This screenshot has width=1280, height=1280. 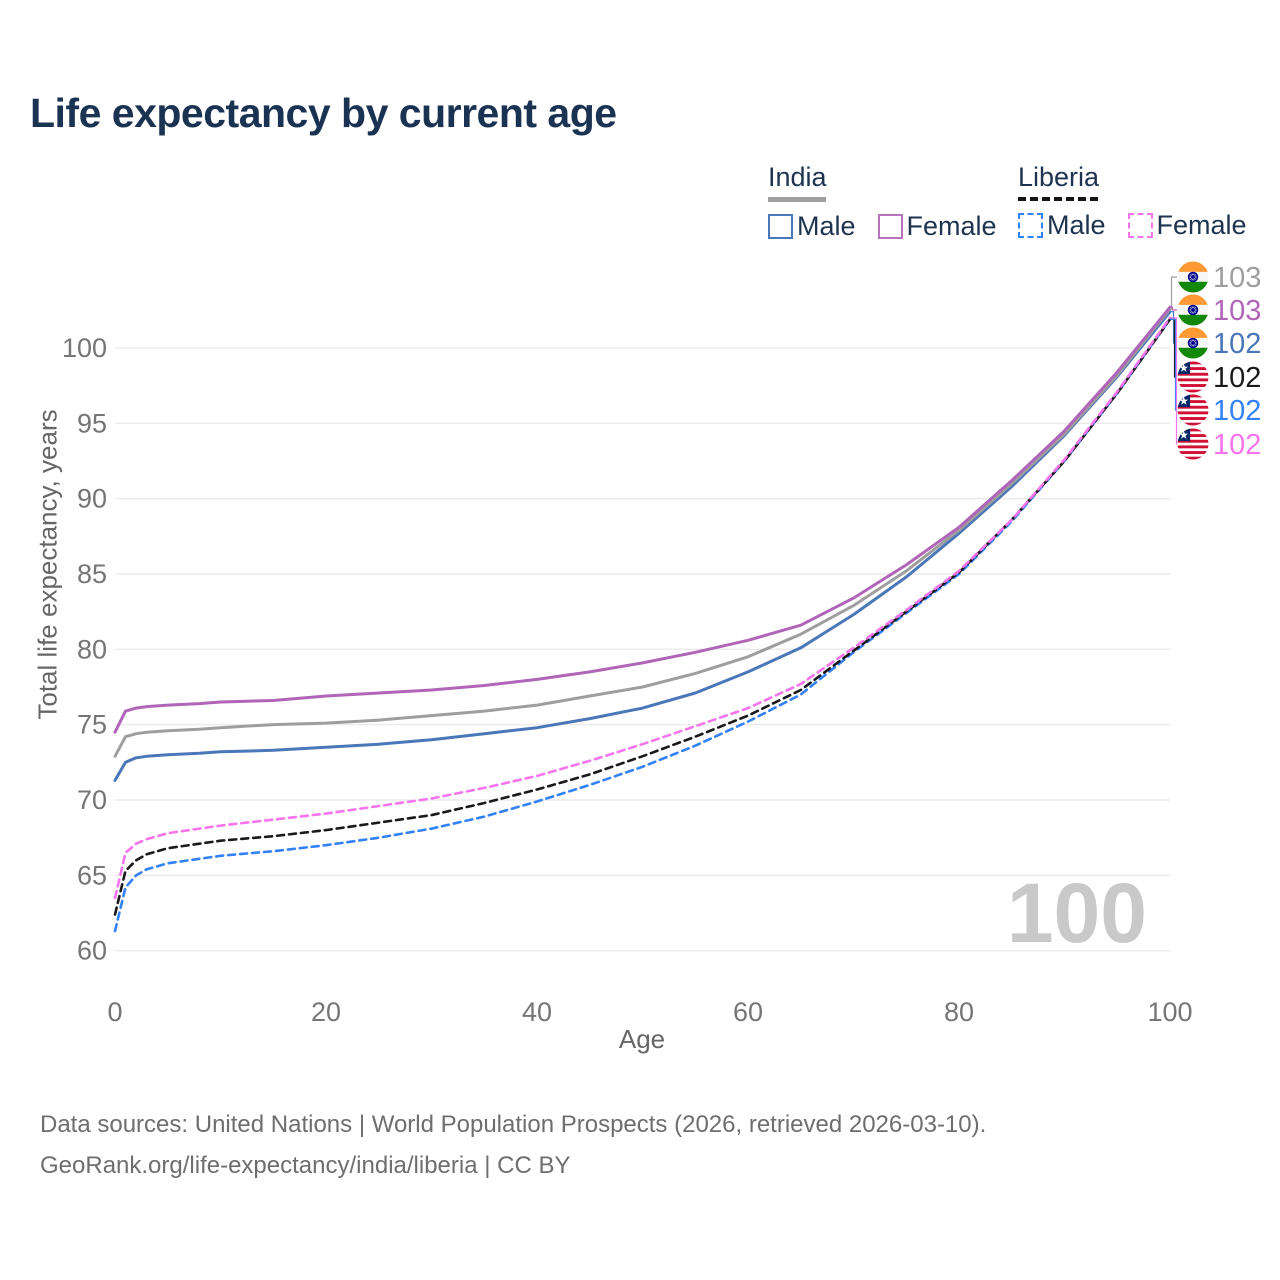 I want to click on y-tick-label: 70, so click(x=92, y=800).